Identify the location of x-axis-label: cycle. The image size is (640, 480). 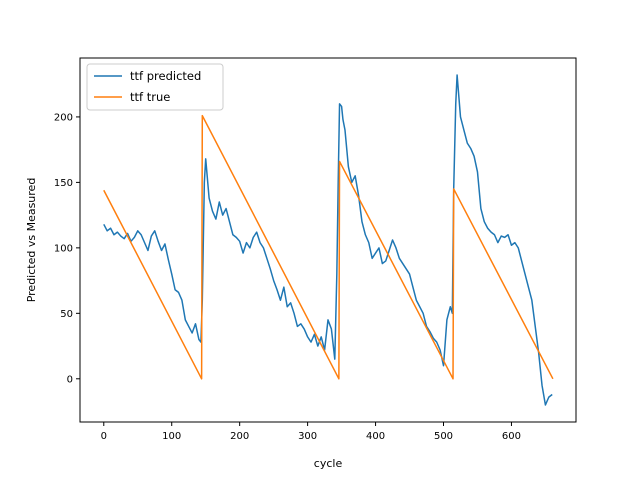
(328, 463).